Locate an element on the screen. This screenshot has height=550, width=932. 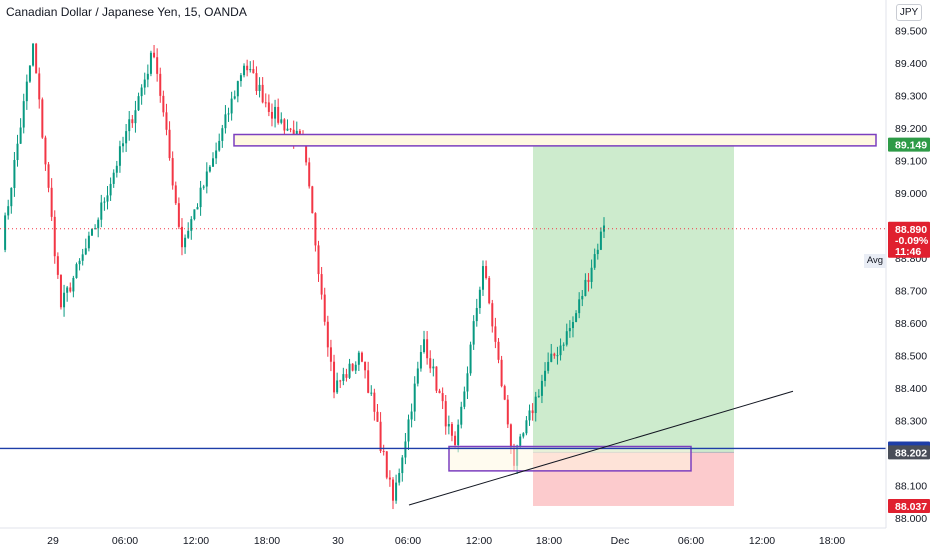
price-tag-entry is located at coordinates (909, 452).